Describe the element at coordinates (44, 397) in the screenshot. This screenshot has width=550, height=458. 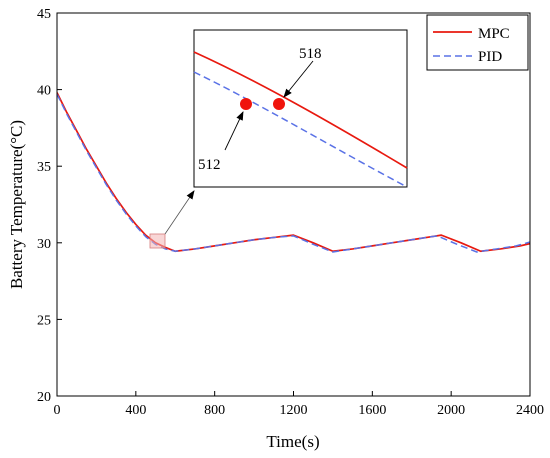
I see `y-tick-label: 20` at that location.